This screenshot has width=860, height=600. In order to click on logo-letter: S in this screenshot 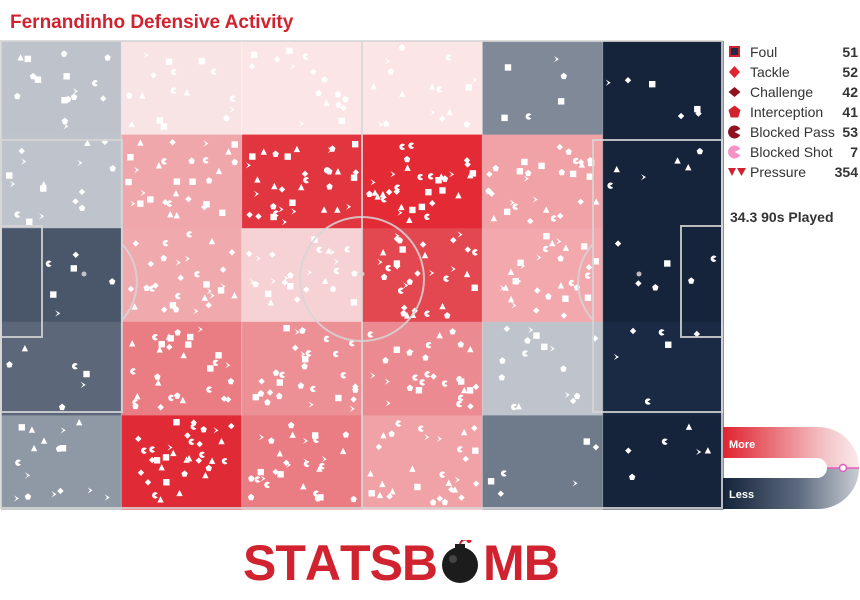, I will do `click(259, 563)`.